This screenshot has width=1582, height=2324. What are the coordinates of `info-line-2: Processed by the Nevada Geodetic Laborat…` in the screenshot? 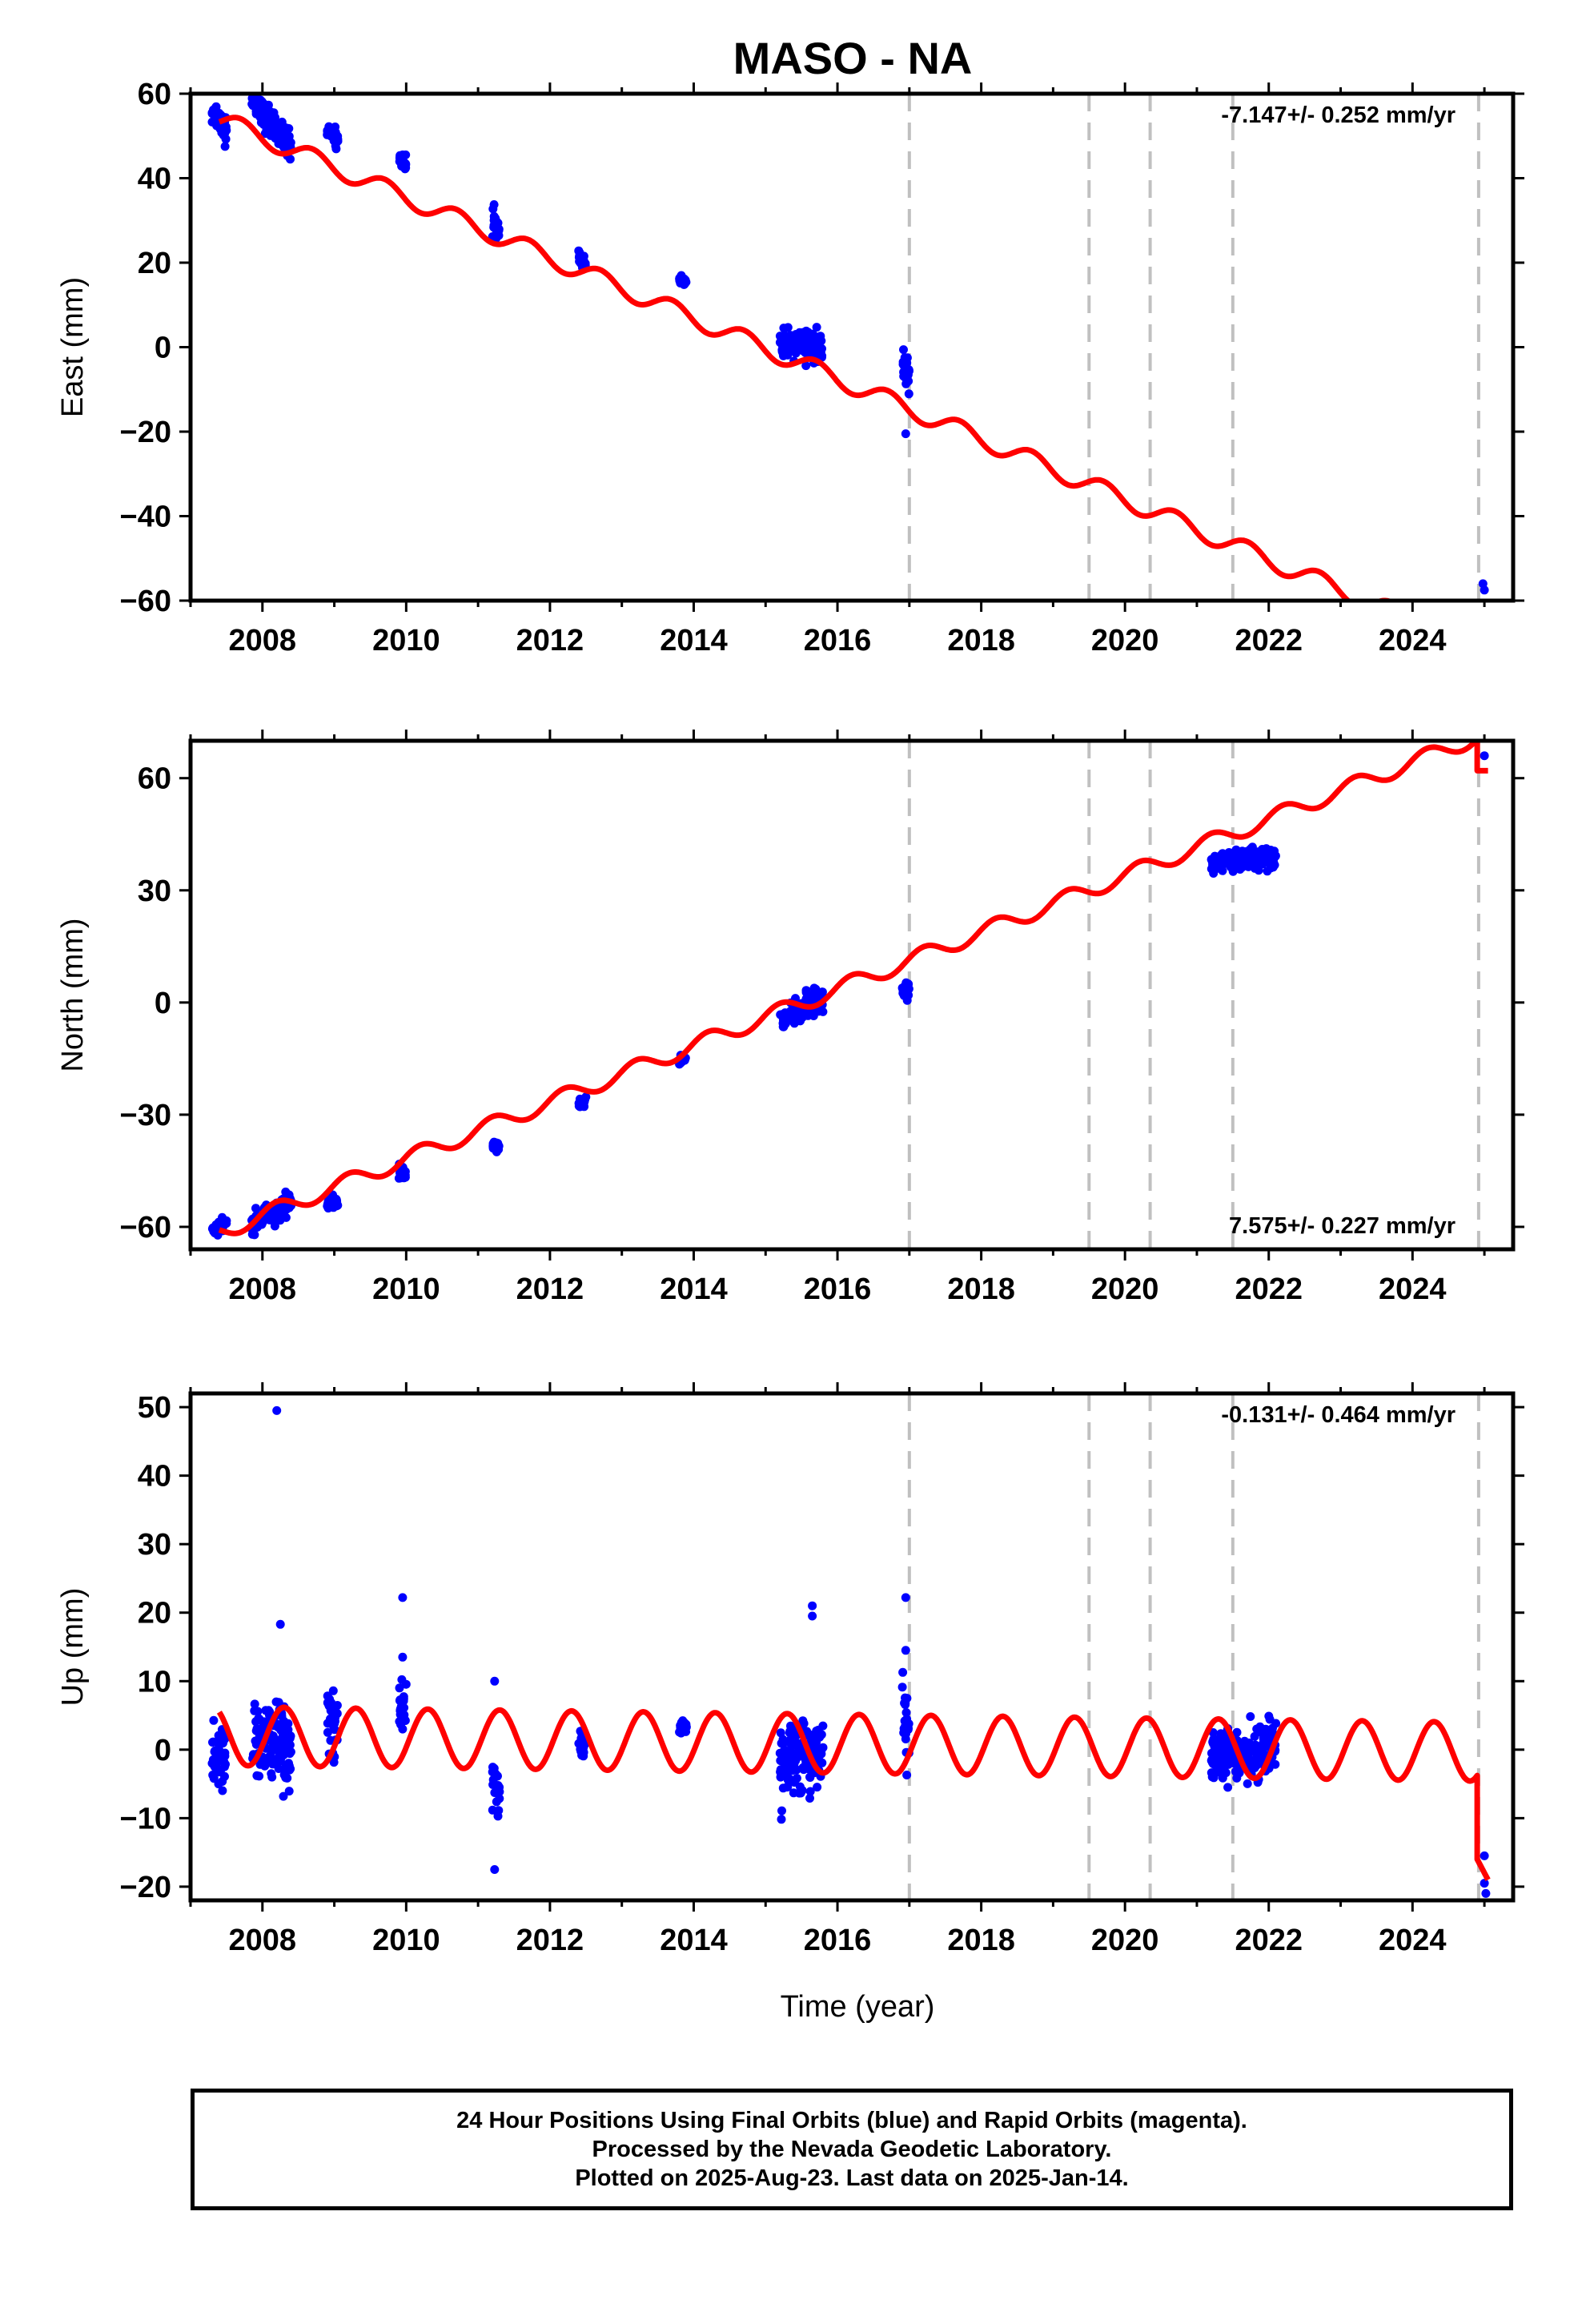 It's located at (852, 2150).